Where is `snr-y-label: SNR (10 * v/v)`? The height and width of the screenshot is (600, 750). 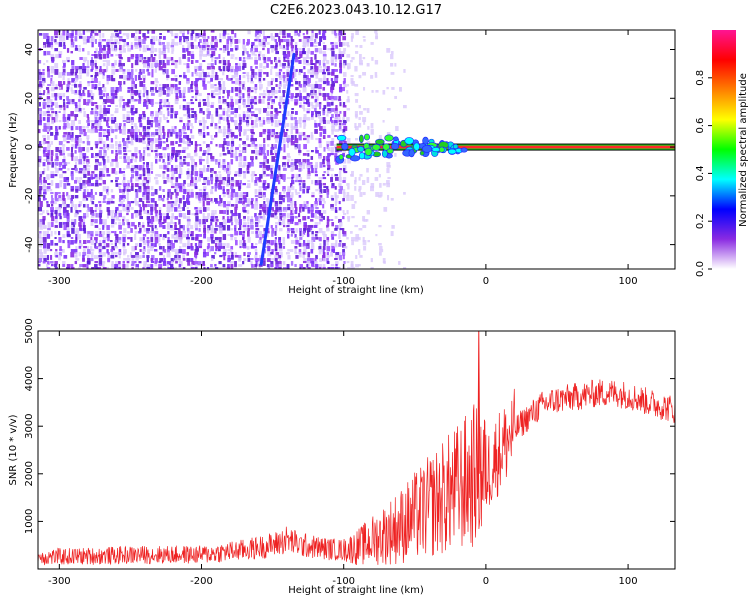 snr-y-label: SNR (10 * v/v) is located at coordinates (13, 449).